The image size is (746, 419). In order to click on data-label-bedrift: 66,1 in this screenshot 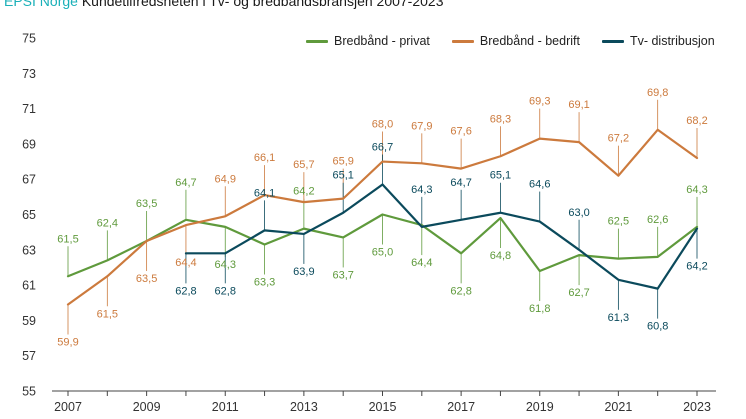, I will do `click(264, 158)`.